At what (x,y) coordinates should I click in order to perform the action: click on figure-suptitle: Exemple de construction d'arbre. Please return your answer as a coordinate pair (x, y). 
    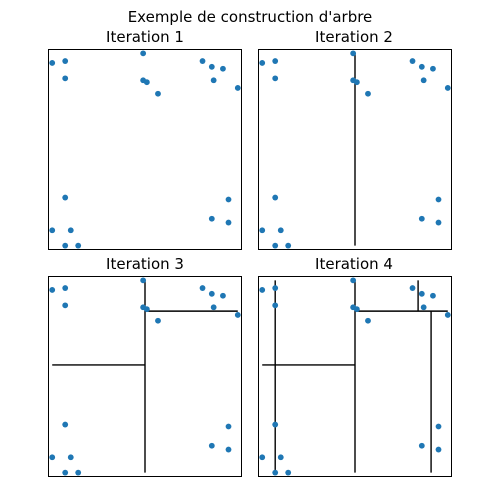
    Looking at the image, I should click on (250, 17).